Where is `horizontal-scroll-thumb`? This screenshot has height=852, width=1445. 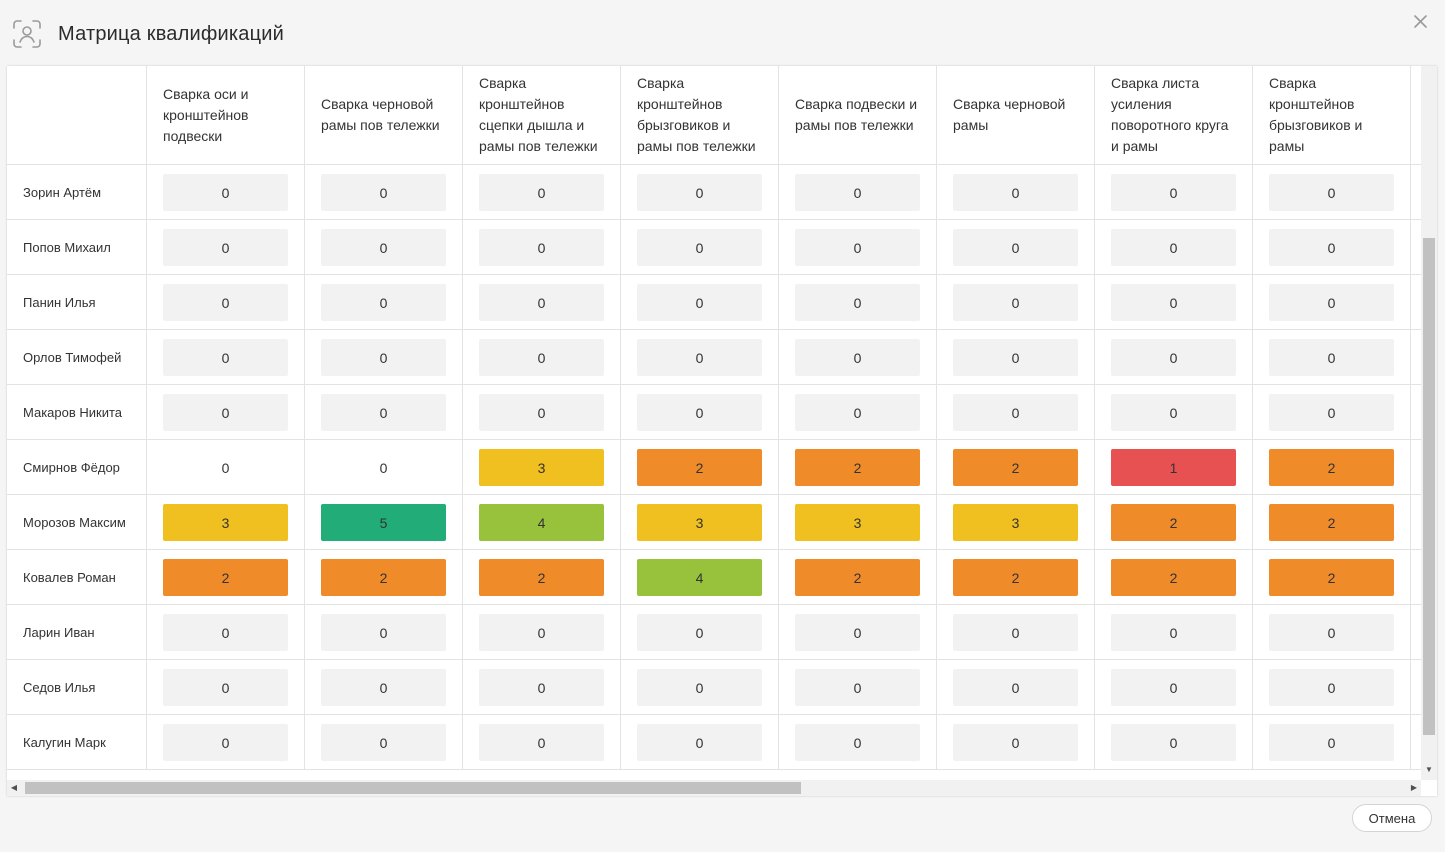 horizontal-scroll-thumb is located at coordinates (413, 788).